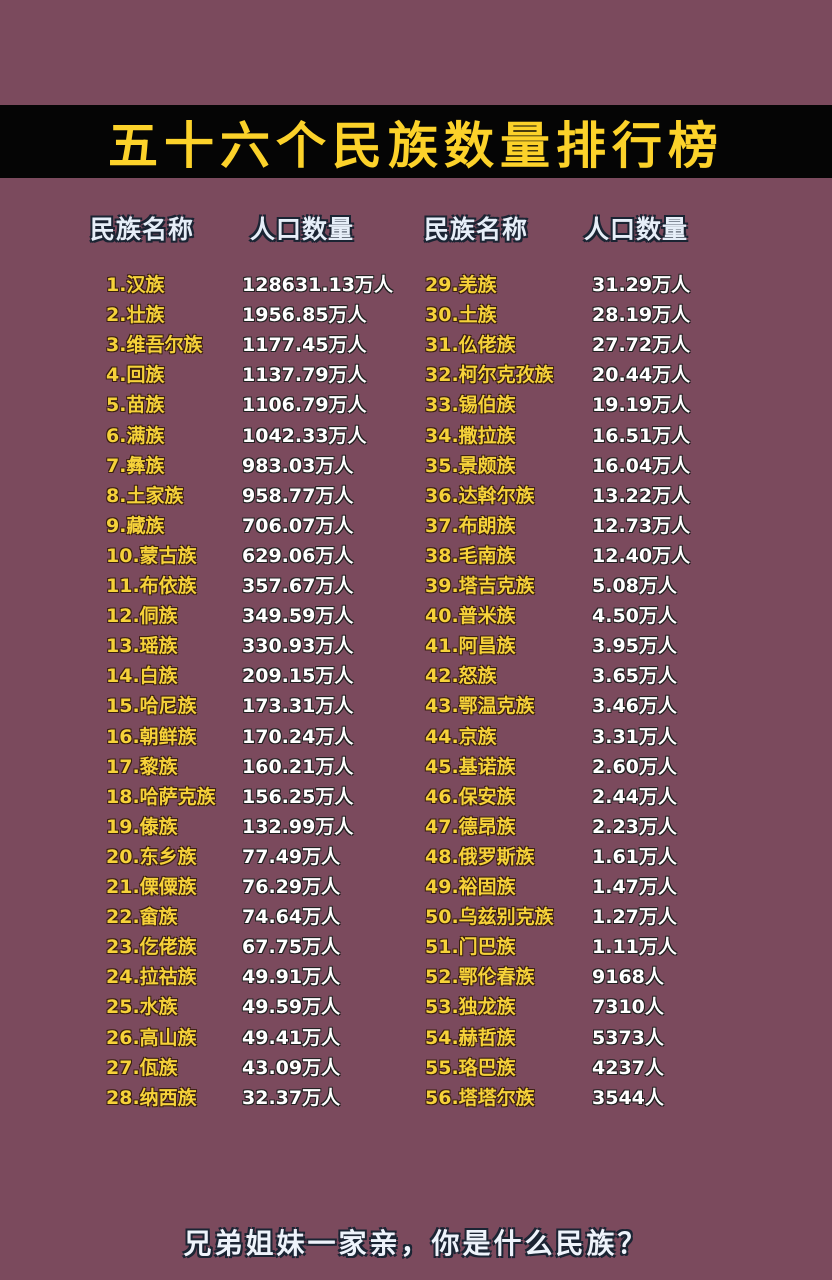  What do you see at coordinates (304, 315) in the screenshot?
I see `population-value: 1956.85万人` at bounding box center [304, 315].